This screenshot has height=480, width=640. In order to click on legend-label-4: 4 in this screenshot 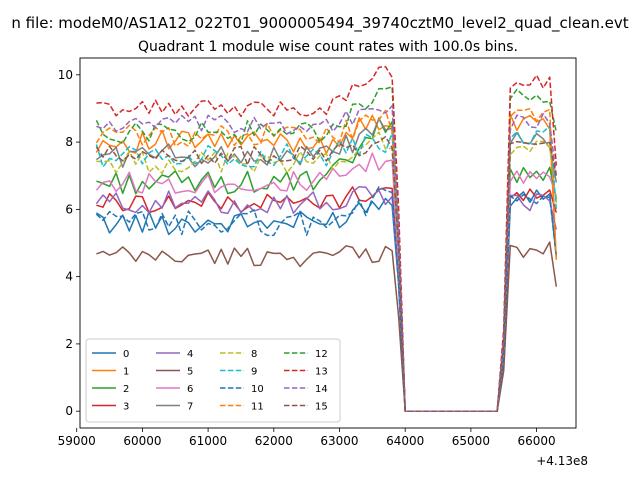, I will do `click(190, 354)`.